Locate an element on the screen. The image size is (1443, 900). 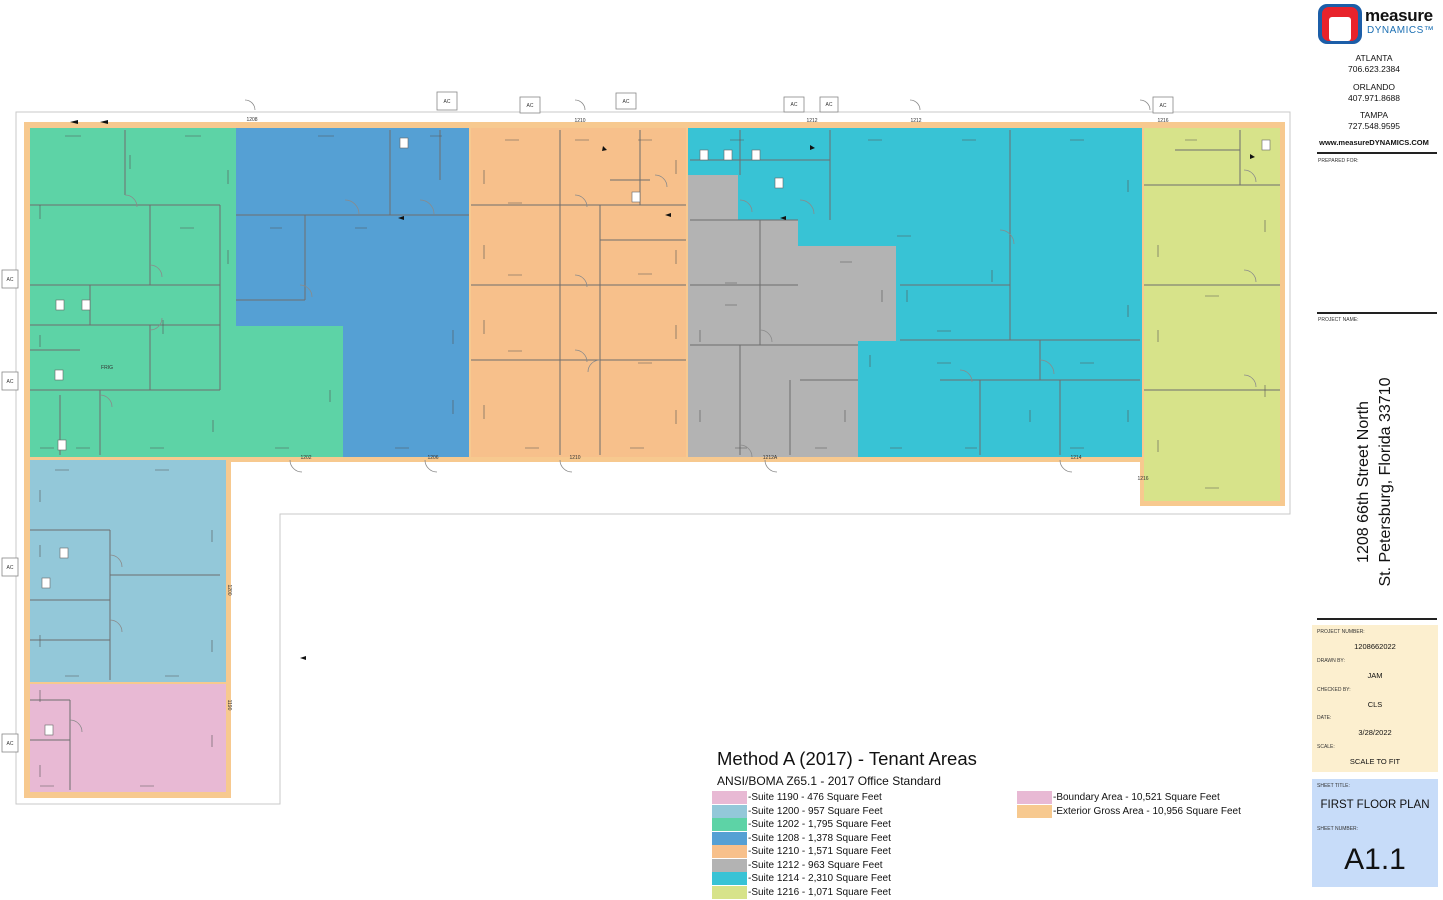
frig-label: FRIG is located at coordinates (107, 368).